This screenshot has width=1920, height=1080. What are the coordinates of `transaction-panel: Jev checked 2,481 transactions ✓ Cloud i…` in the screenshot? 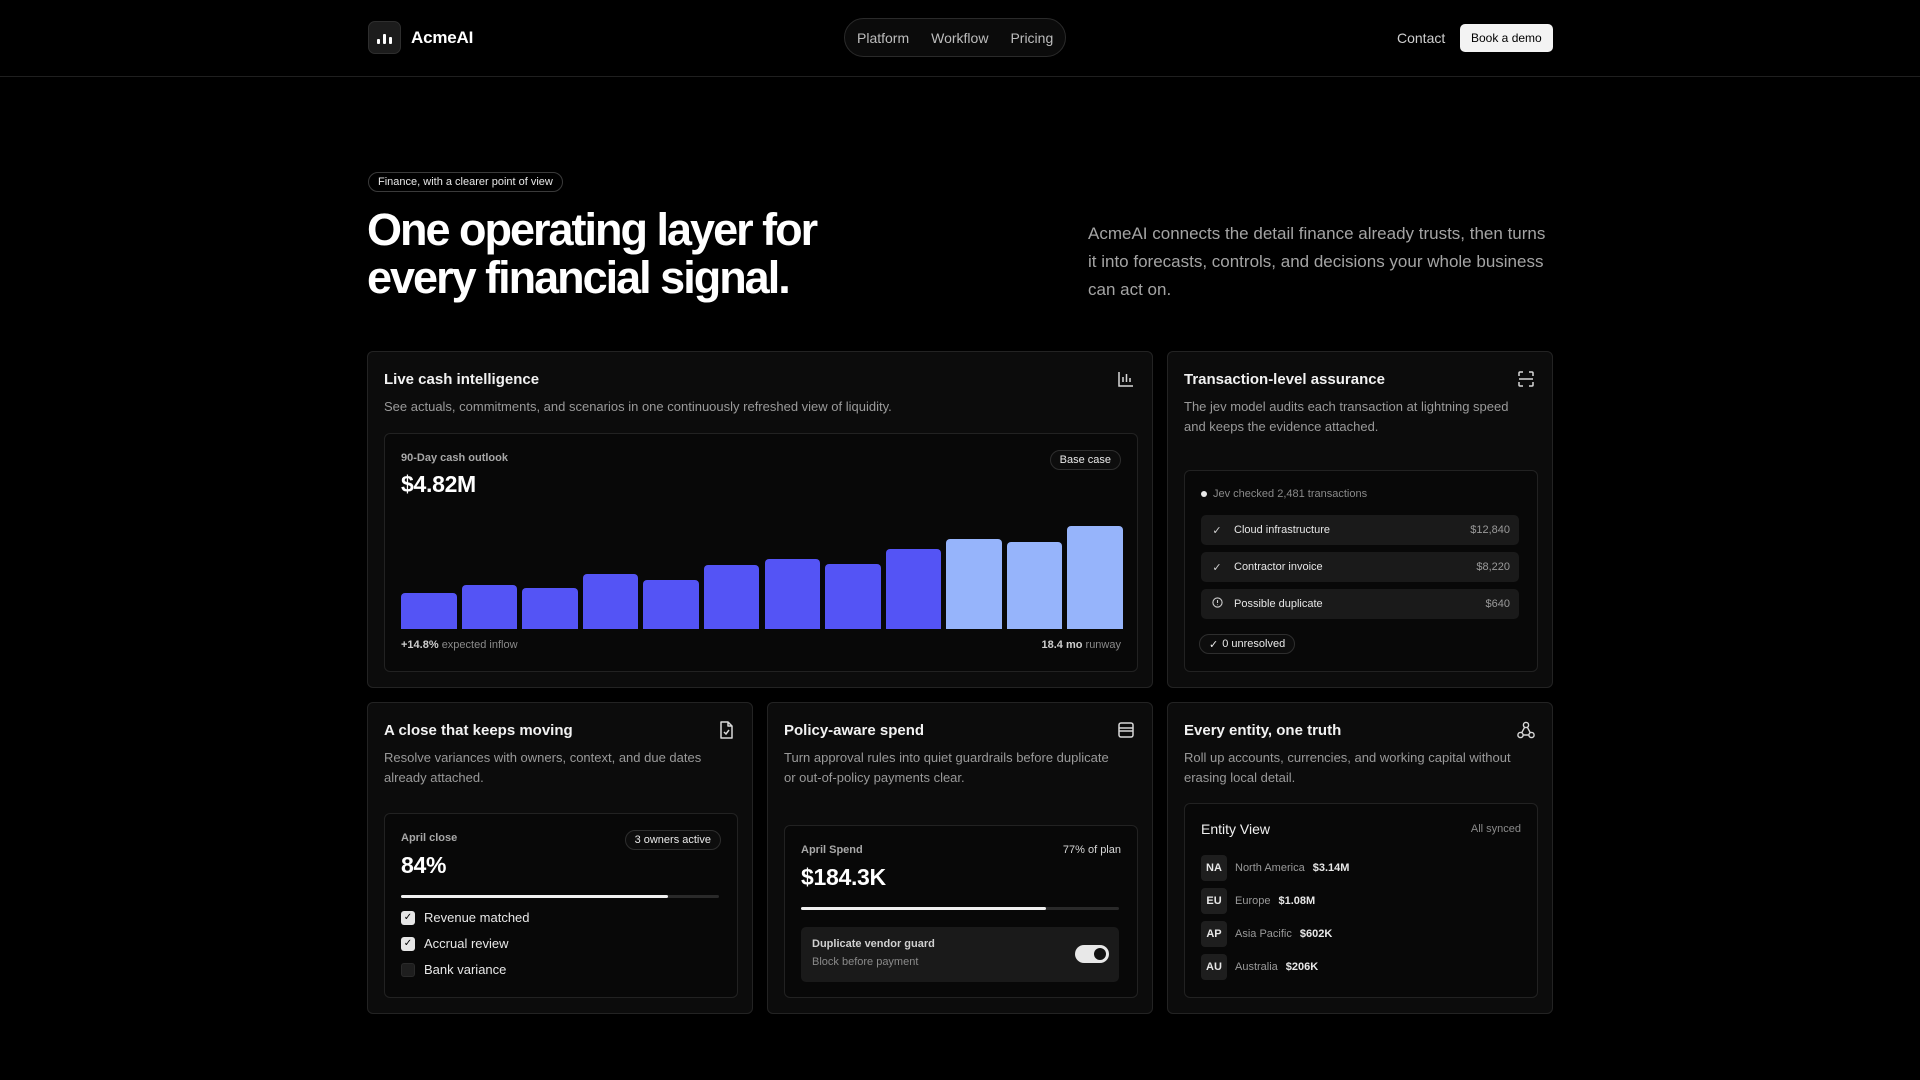 It's located at (1361, 571).